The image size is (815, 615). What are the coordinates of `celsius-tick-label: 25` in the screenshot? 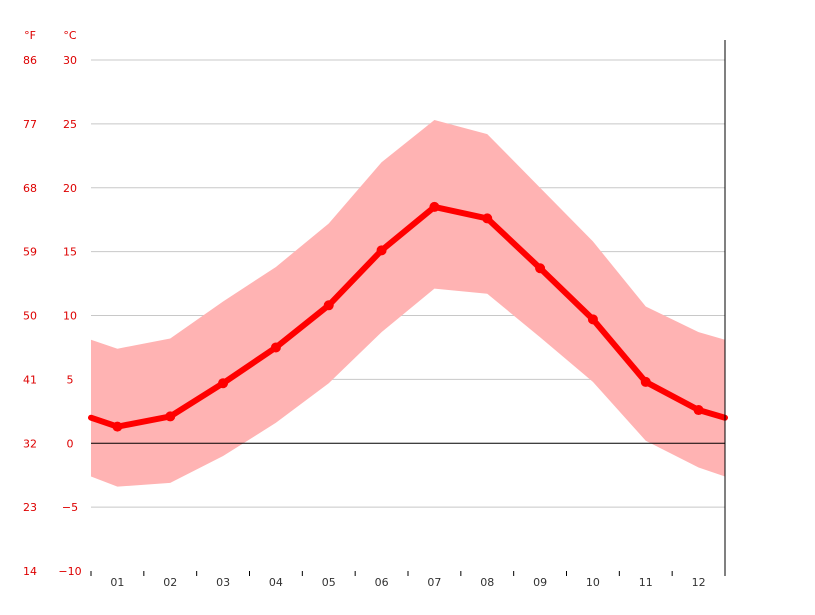 It's located at (70, 124).